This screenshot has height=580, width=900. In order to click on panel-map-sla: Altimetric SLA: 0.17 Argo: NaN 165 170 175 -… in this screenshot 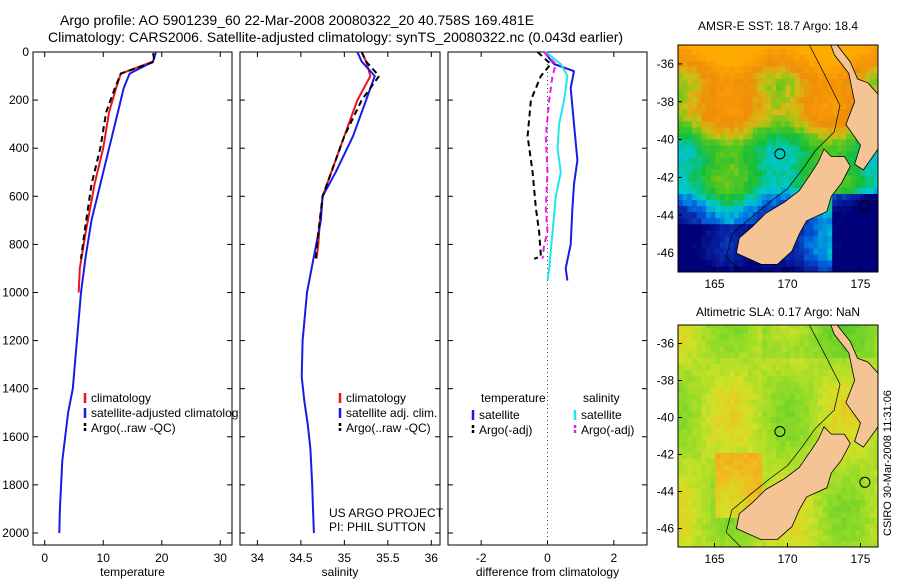, I will do `click(768, 435)`.